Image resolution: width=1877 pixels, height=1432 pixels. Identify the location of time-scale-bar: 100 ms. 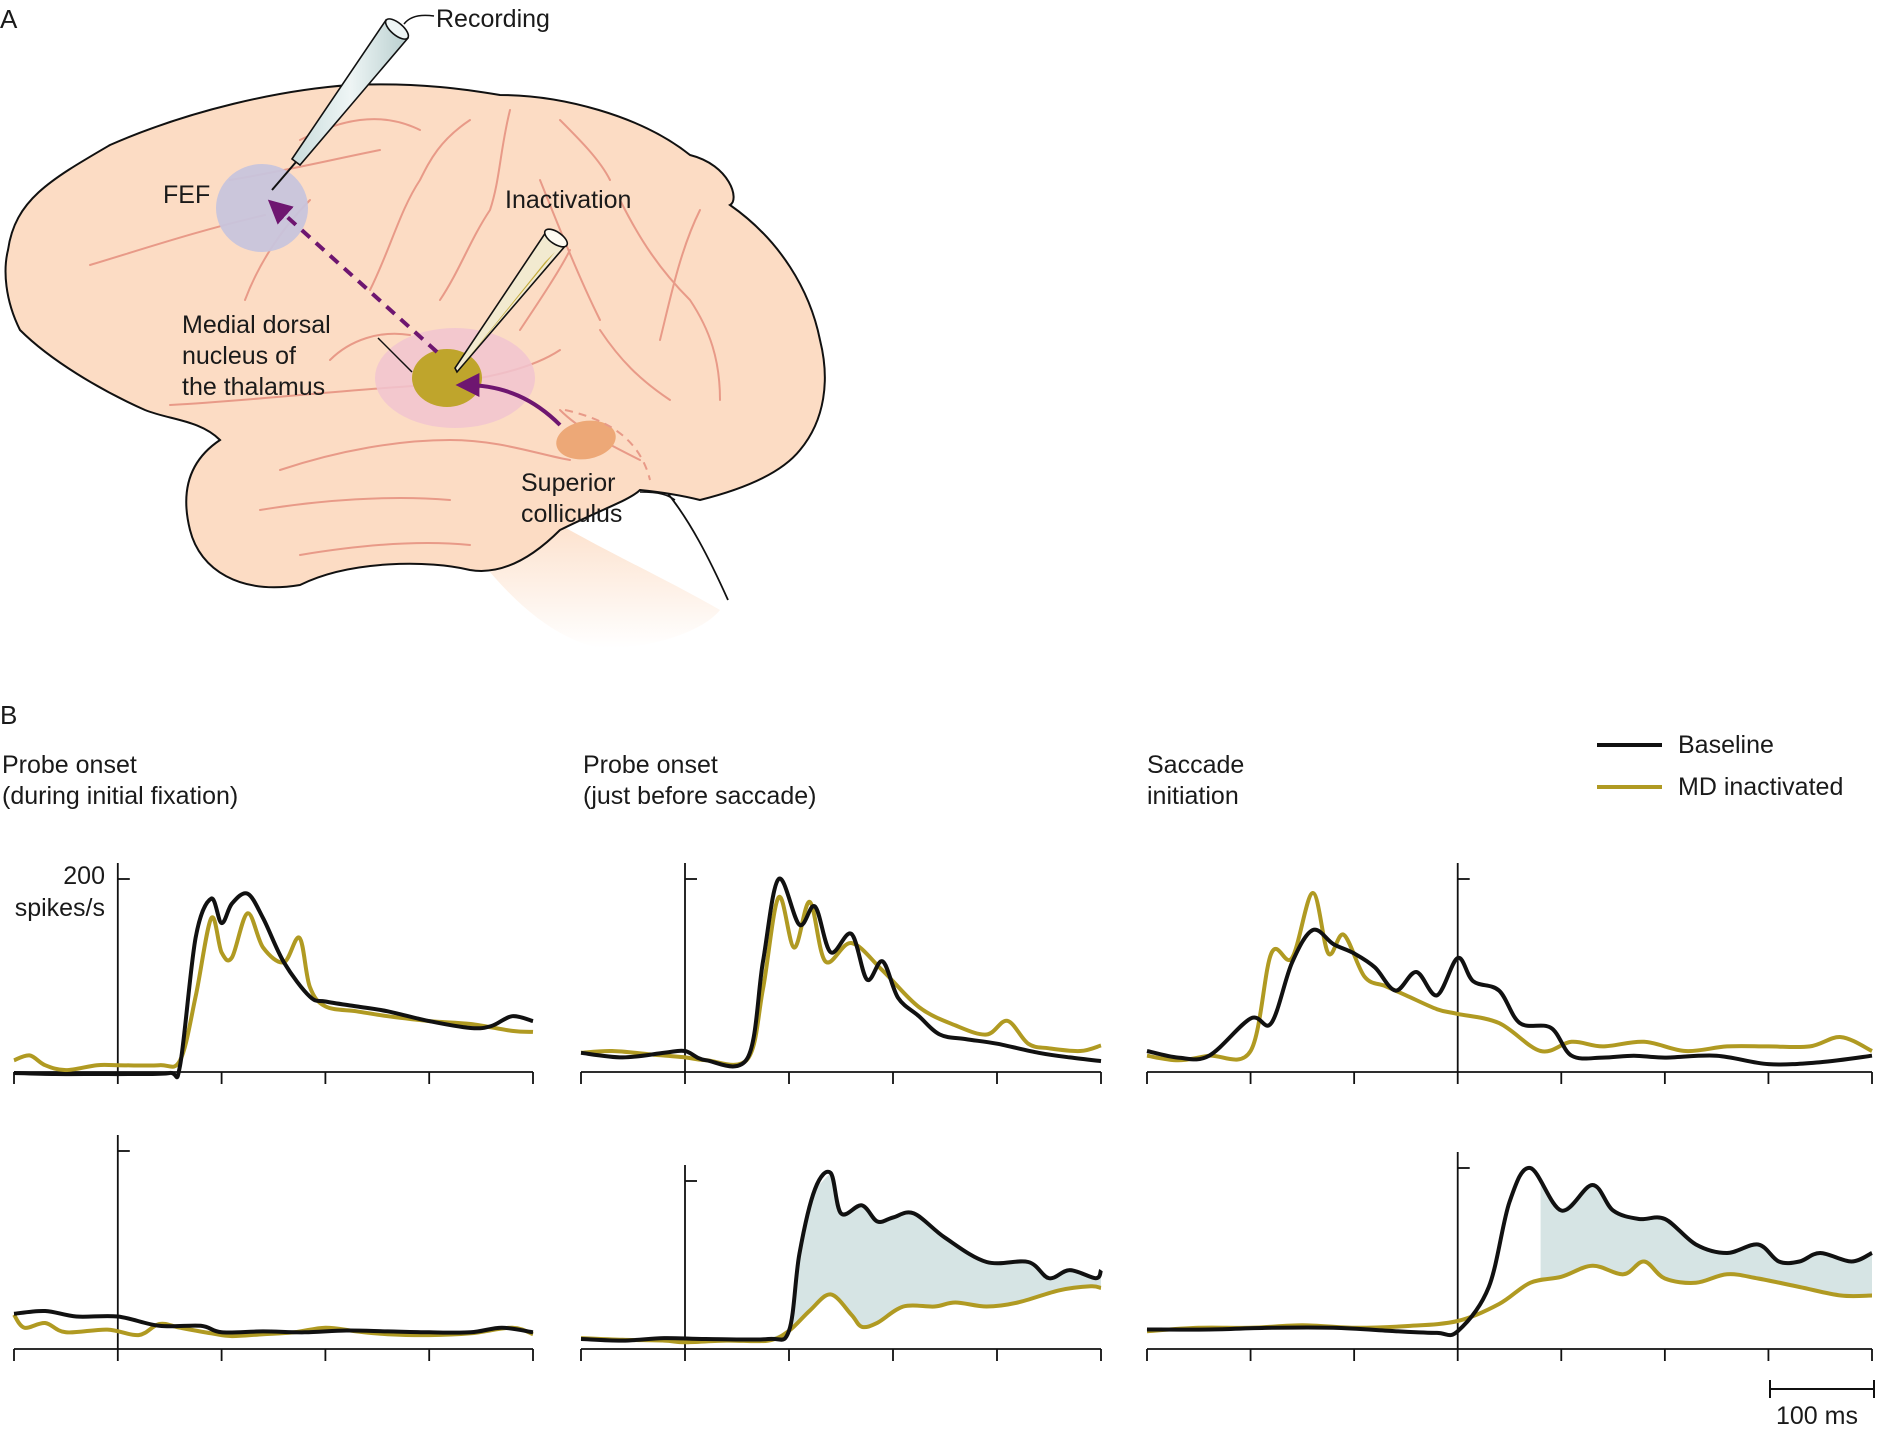
(1822, 1405).